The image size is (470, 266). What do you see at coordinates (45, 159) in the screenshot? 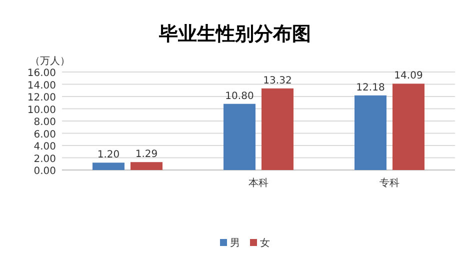
I see `y-tick-label: 2.00` at bounding box center [45, 159].